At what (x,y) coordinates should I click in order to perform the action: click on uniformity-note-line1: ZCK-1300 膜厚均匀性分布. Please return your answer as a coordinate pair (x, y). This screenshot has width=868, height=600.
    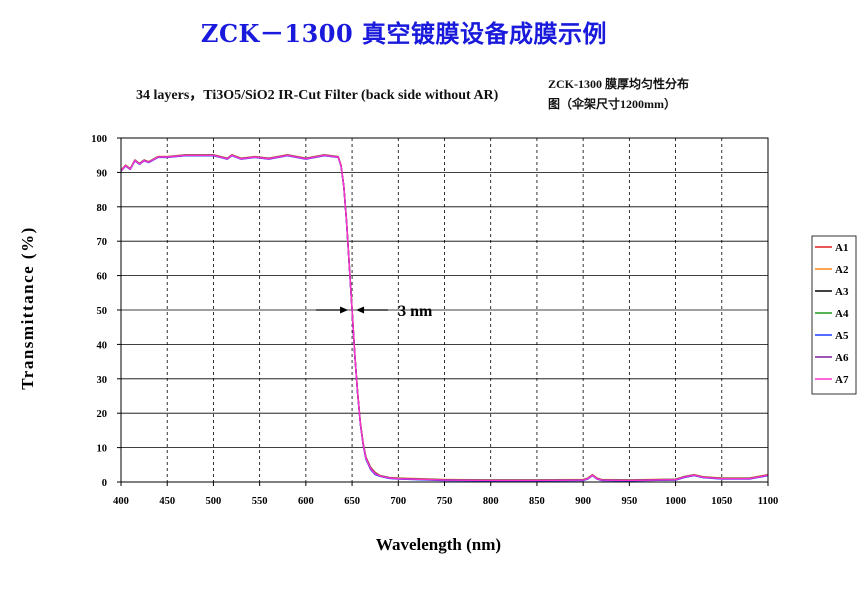
    Looking at the image, I should click on (619, 84).